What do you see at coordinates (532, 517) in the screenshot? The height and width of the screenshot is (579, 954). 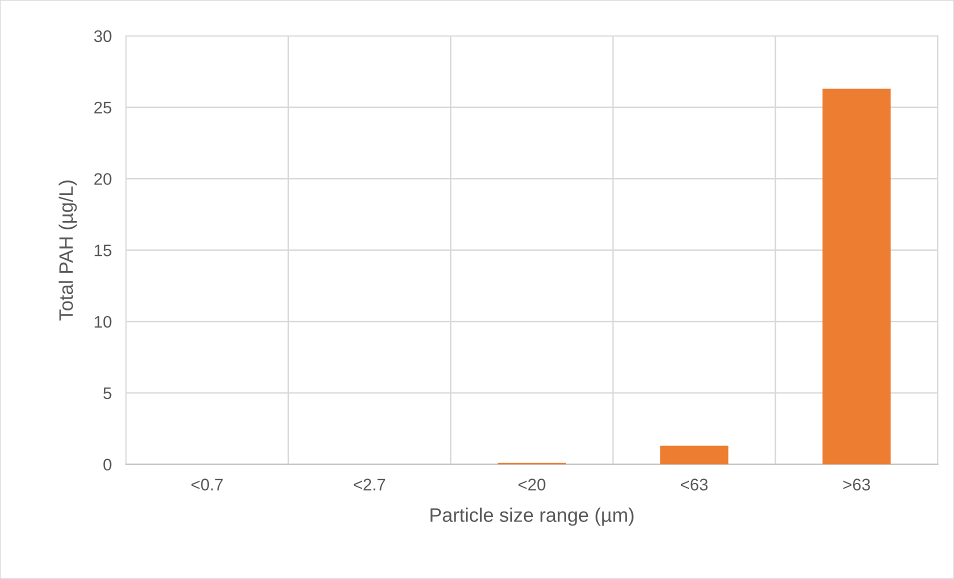 I see `x-axis-title: Particle size range (µm)` at bounding box center [532, 517].